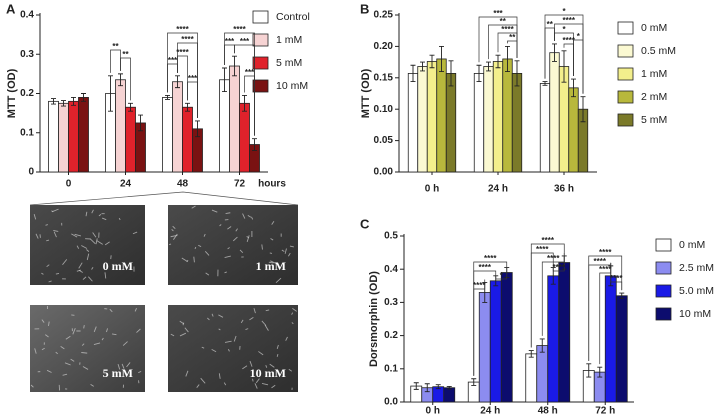 The image size is (724, 417). What do you see at coordinates (230, 41) in the screenshot?
I see `significance-label: ***` at bounding box center [230, 41].